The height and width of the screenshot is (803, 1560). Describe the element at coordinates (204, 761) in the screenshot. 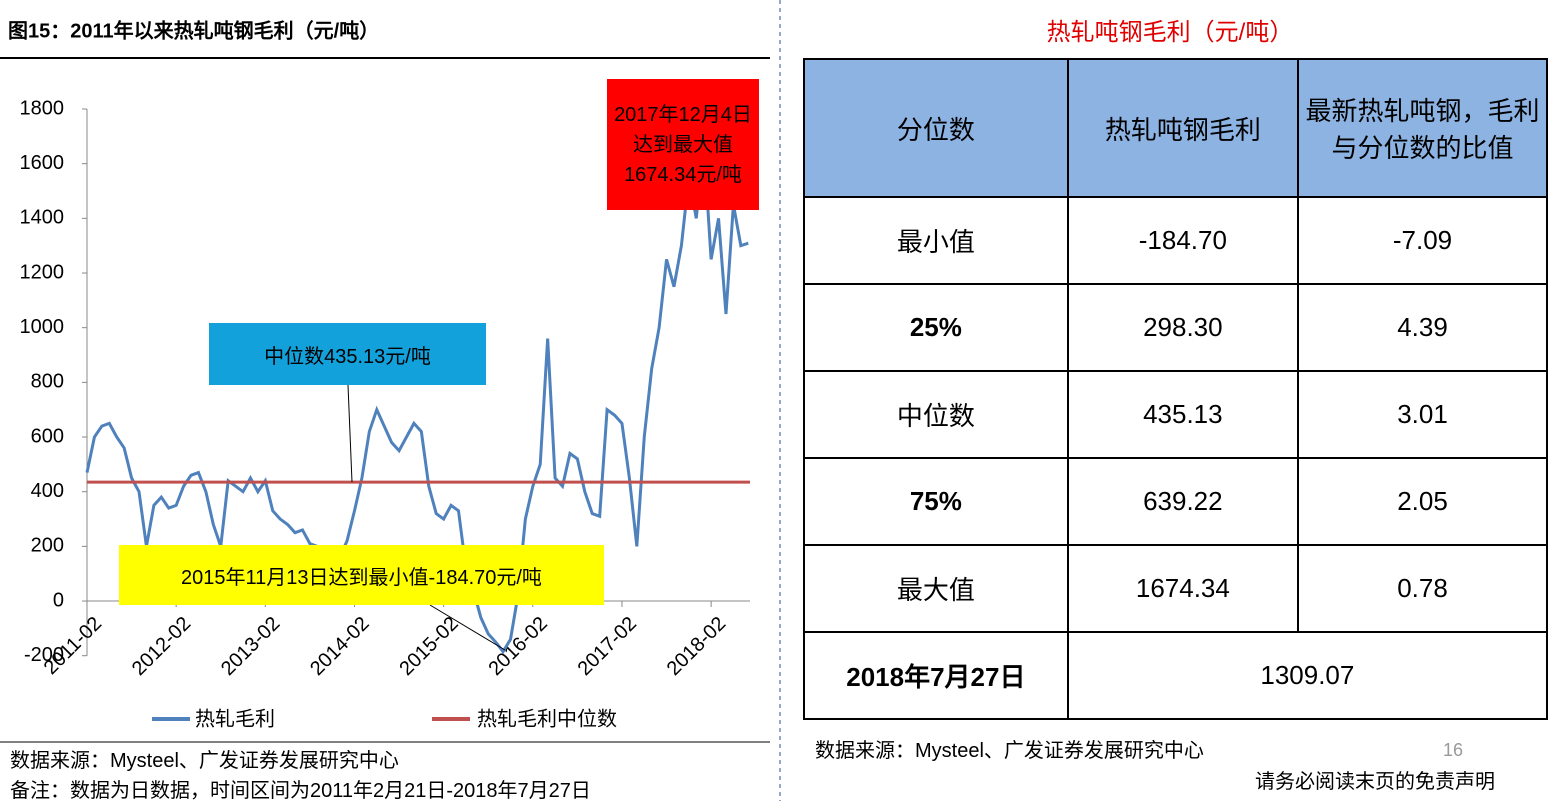

I see `source-note: 数据来源：Mysteel、广发证券发展研究中心` at that location.